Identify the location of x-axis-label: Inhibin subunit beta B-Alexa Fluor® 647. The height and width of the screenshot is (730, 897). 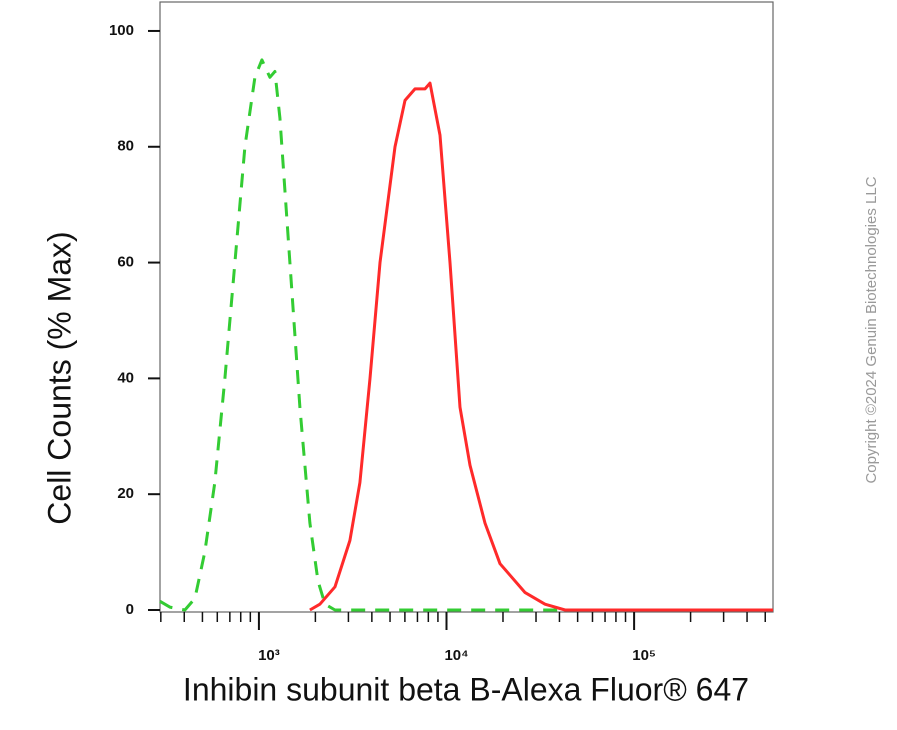
(466, 689).